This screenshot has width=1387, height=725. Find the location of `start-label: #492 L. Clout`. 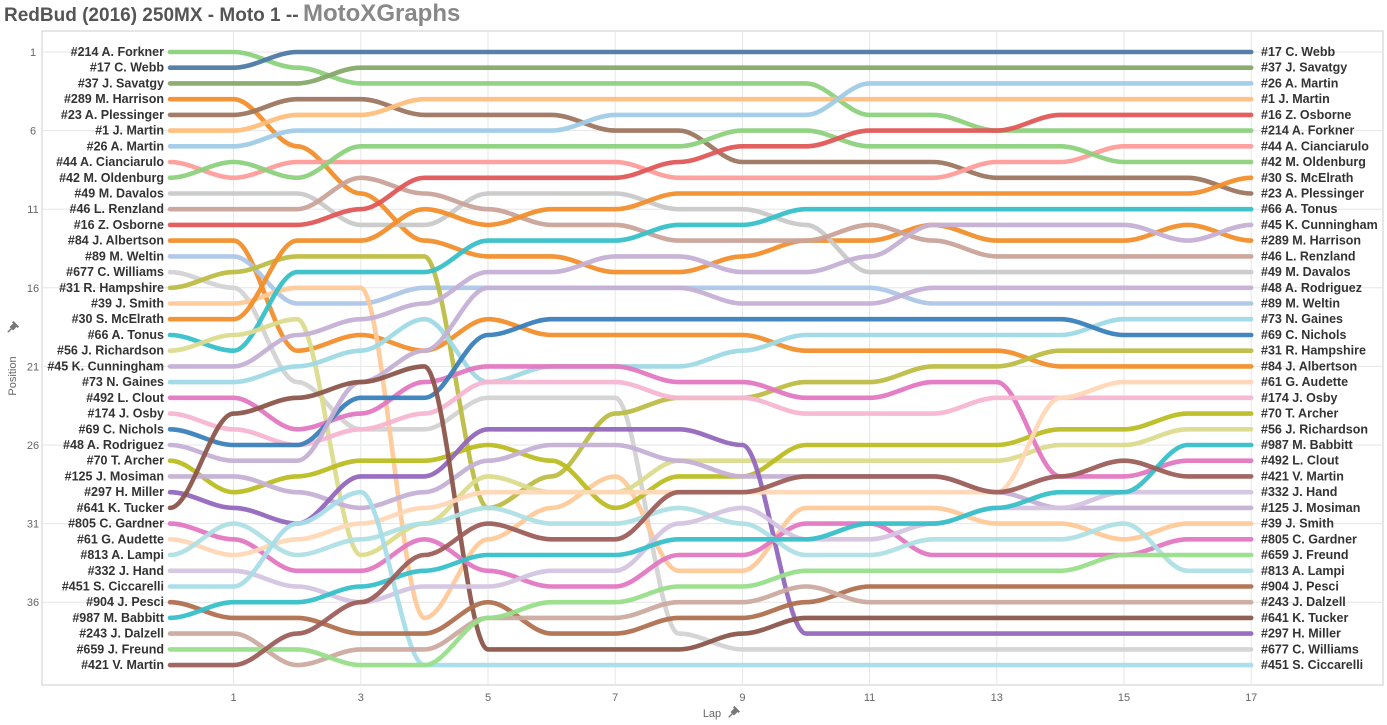

start-label: #492 L. Clout is located at coordinates (125, 398).